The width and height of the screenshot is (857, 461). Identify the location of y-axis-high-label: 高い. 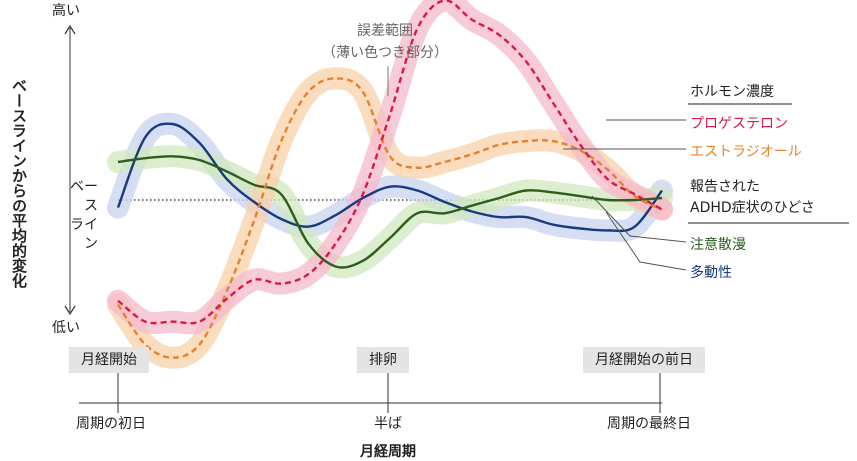
(66, 11).